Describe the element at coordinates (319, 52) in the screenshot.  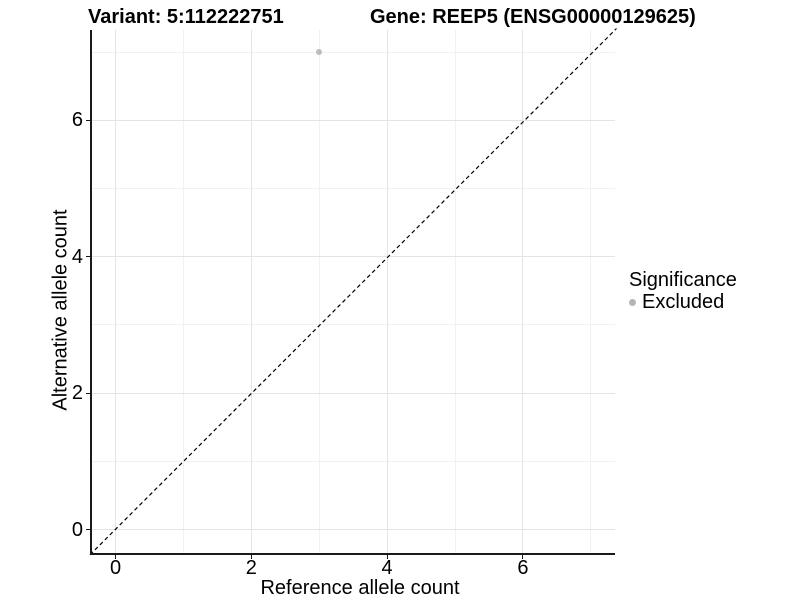
I see `data-point-excluded` at that location.